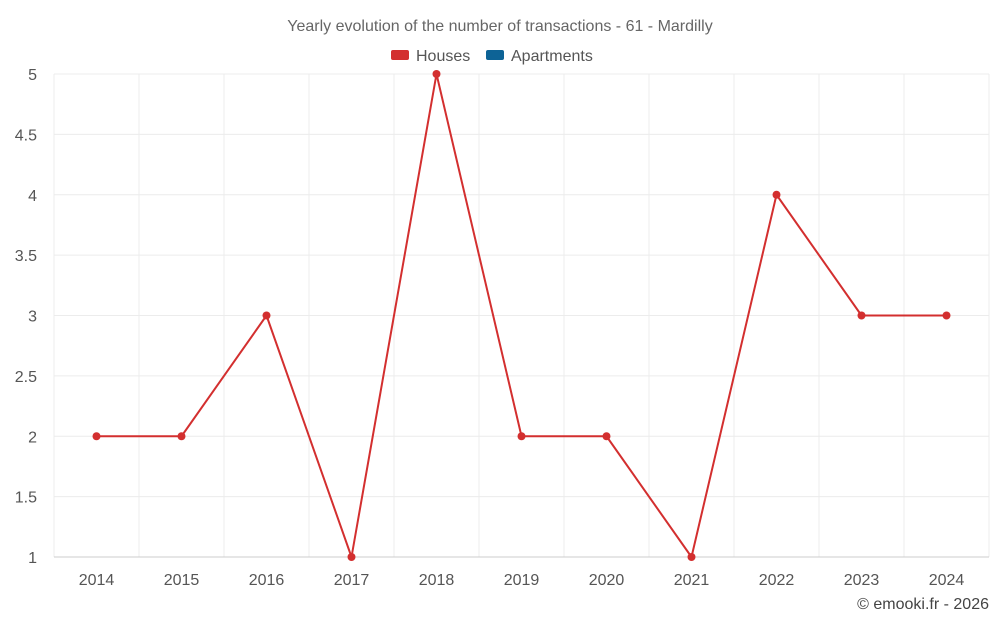  Describe the element at coordinates (777, 580) in the screenshot. I see `x-tick-label: 2022` at that location.